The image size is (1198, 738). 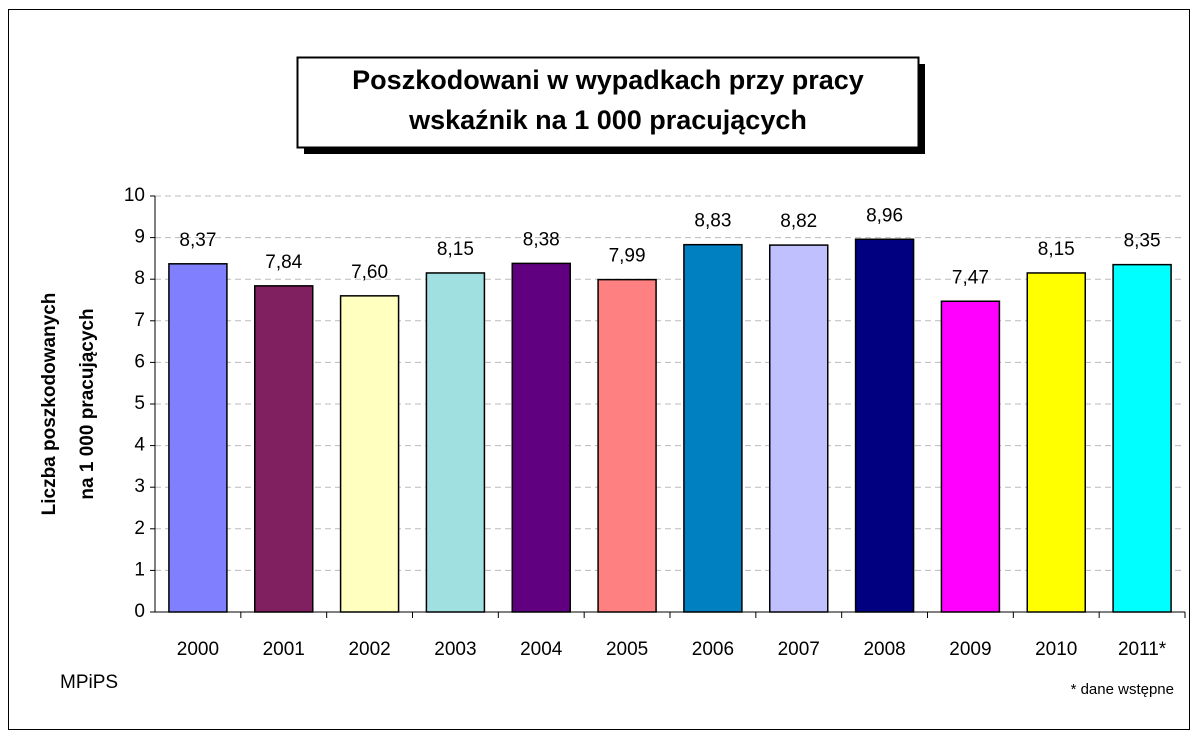 What do you see at coordinates (713, 649) in the screenshot?
I see `x-tick-label: 2006` at bounding box center [713, 649].